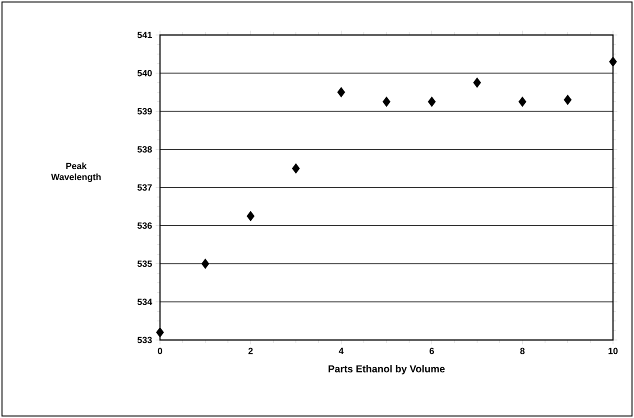  What do you see at coordinates (144, 35) in the screenshot?
I see `y-tick-label: 541` at bounding box center [144, 35].